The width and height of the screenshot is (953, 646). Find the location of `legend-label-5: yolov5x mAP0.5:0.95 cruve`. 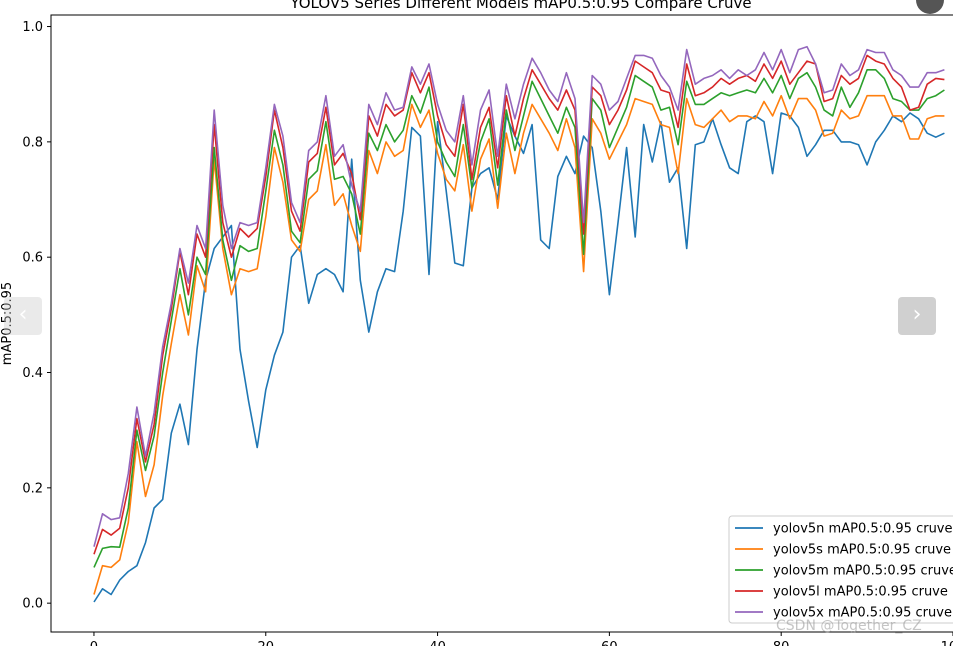

legend-label-5: yolov5x mAP0.5:0.95 cruve is located at coordinates (862, 613).